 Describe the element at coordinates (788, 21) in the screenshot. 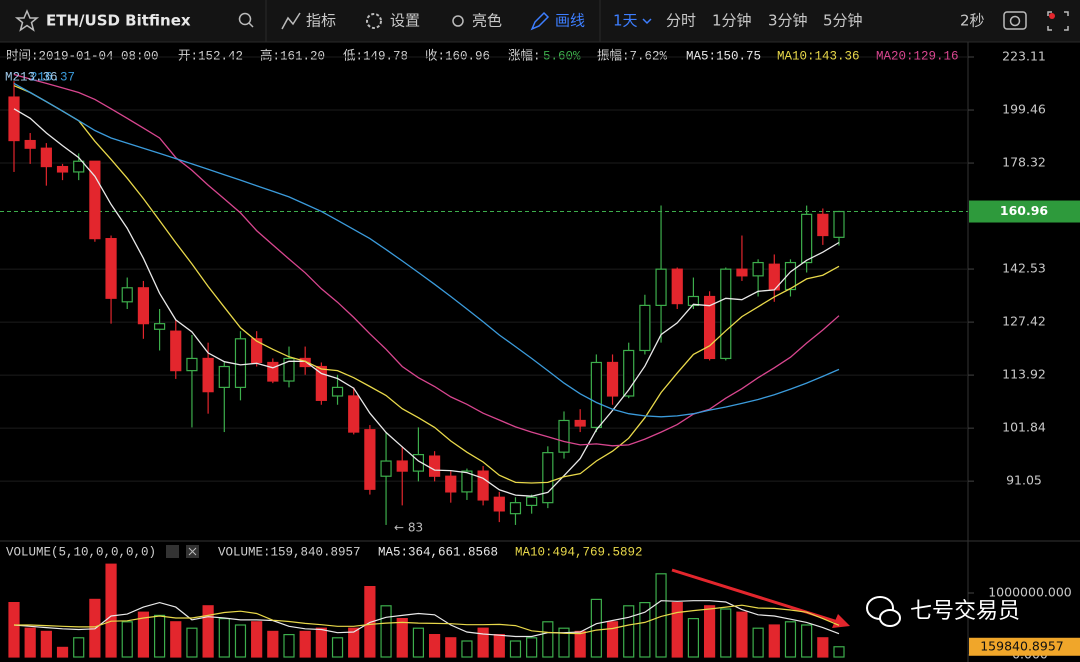

I see `interval-button: 3分钟` at that location.